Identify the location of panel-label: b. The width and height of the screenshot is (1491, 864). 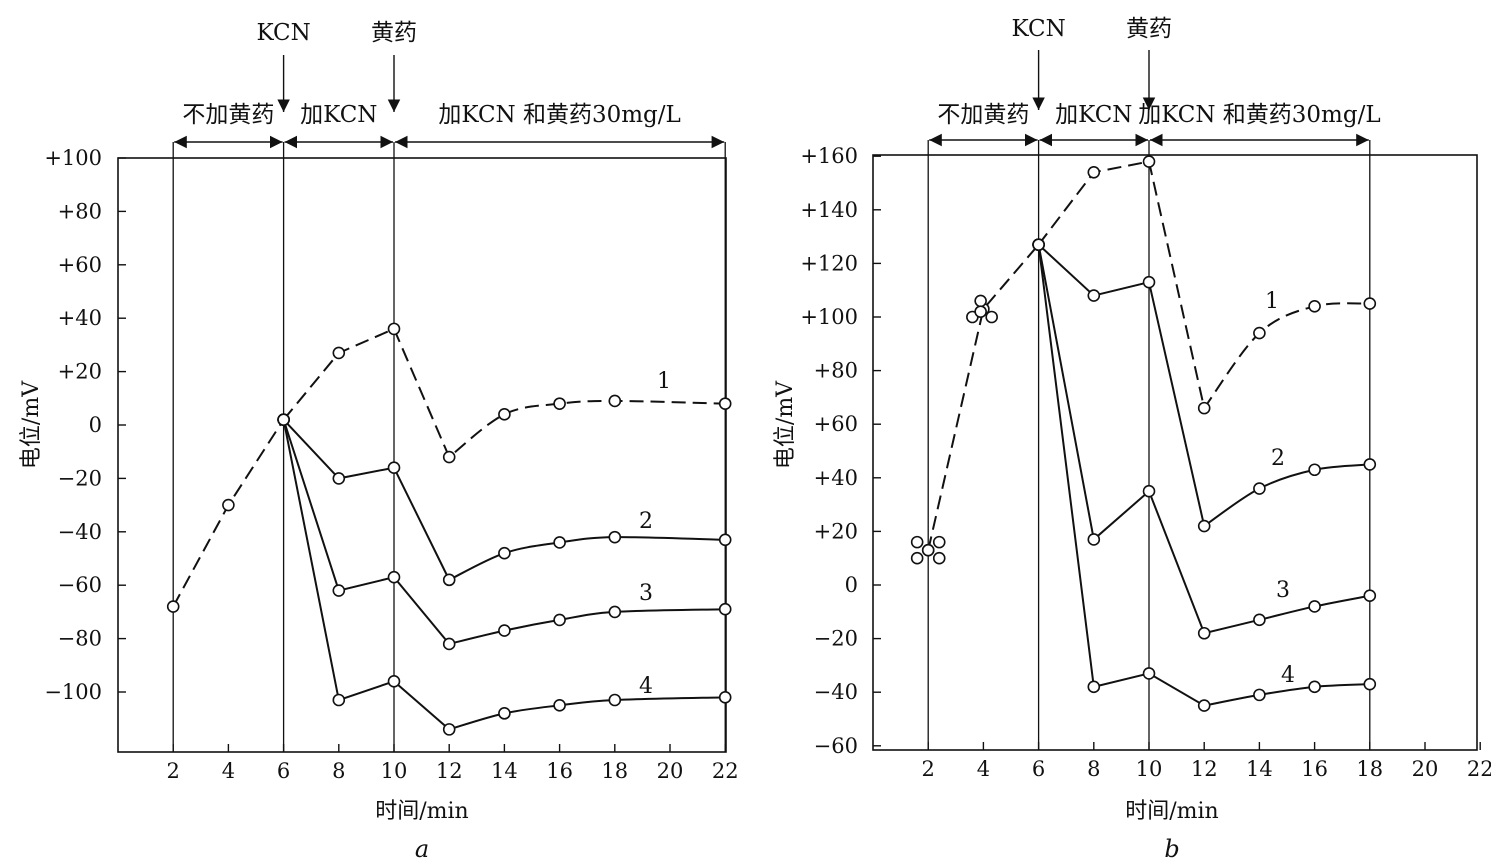
(1171, 849).